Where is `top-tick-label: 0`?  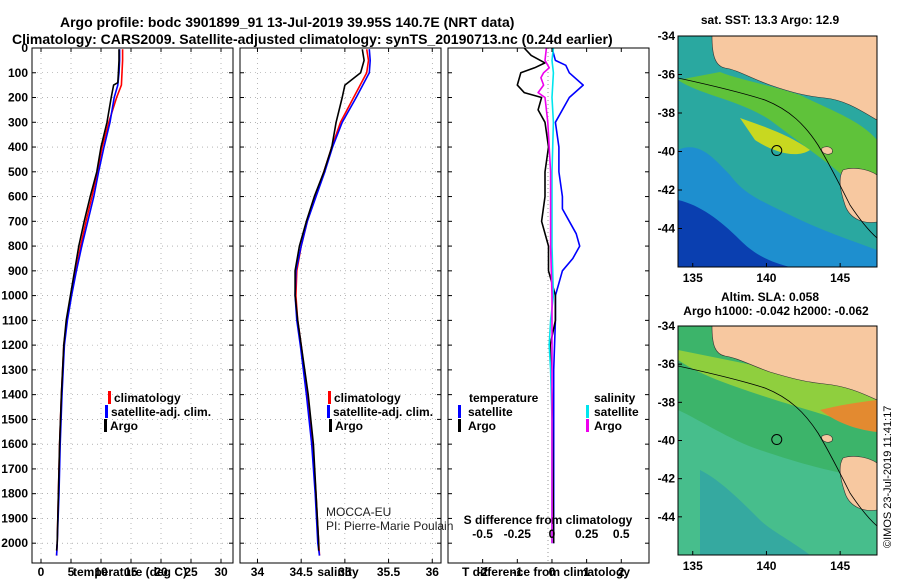
top-tick-label: 0 is located at coordinates (552, 534).